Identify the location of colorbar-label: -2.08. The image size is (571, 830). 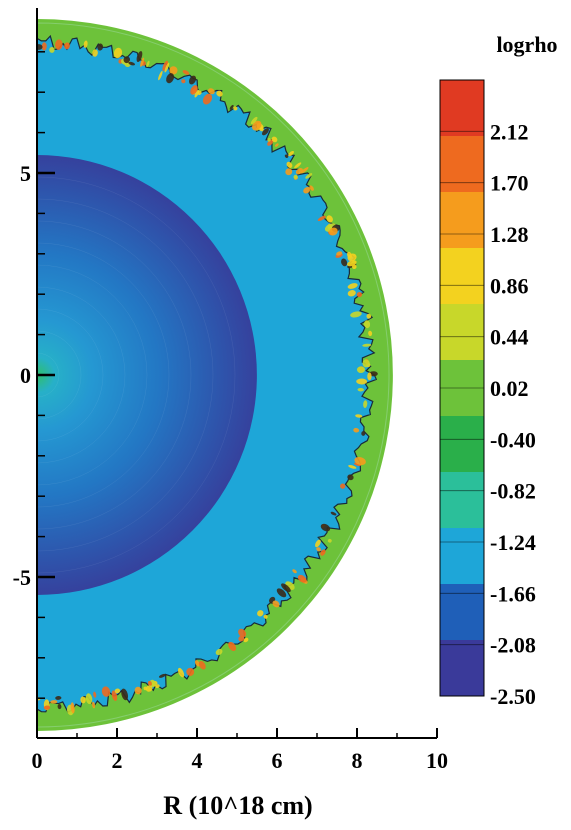
(513, 645).